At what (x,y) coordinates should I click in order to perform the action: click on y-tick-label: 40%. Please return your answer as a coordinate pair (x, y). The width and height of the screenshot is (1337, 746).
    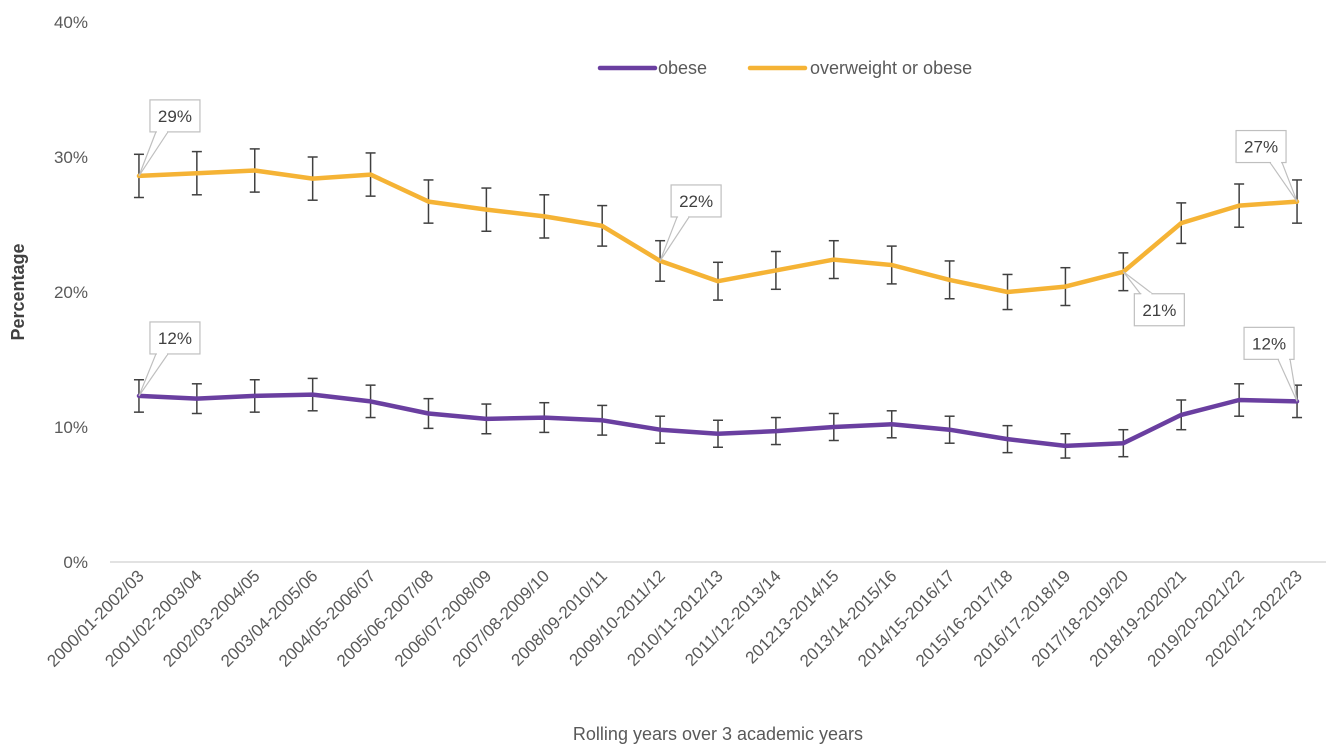
    Looking at the image, I should click on (71, 22).